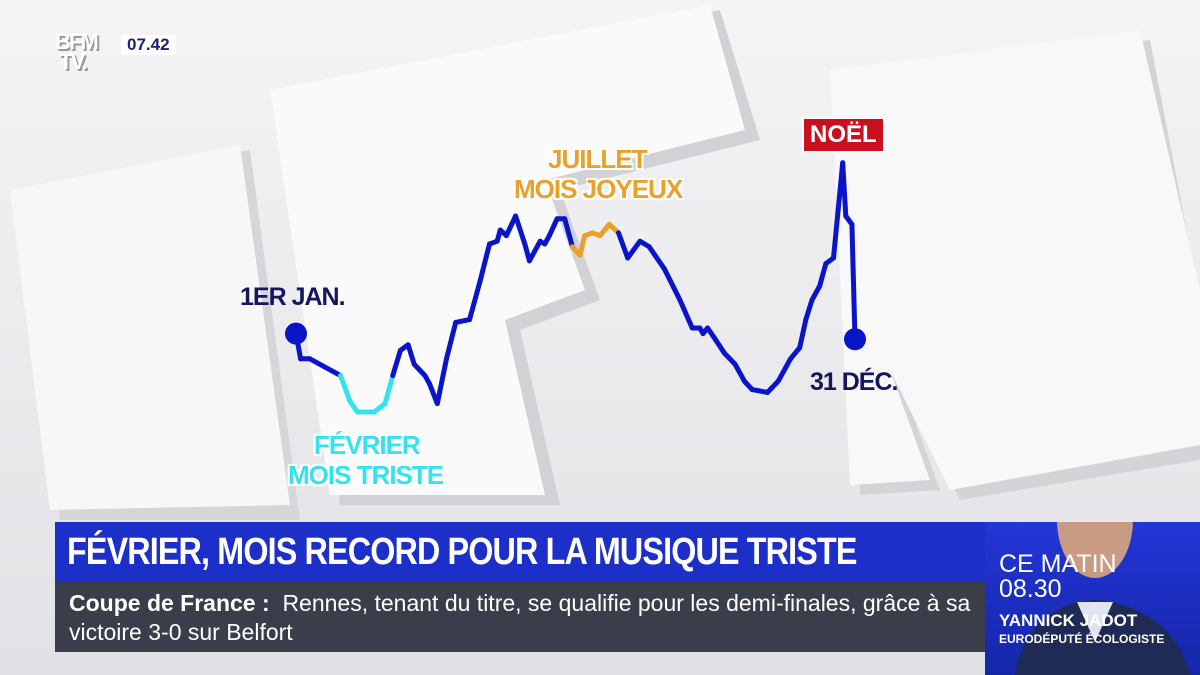 This screenshot has height=675, width=1200. Describe the element at coordinates (296, 333) in the screenshot. I see `start-point` at that location.